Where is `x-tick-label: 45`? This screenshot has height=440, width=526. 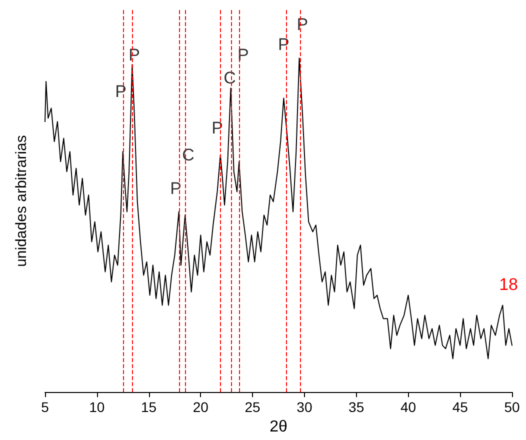 x-tick-label: 45 is located at coordinates (460, 407).